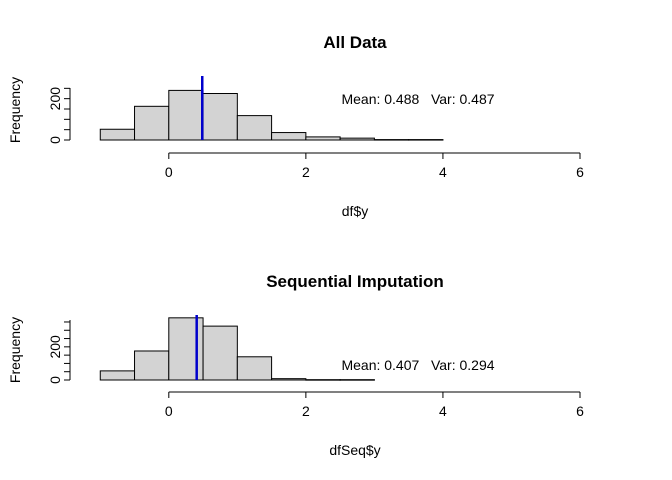 The image size is (672, 480). I want to click on chart-title: Sequential Imputation, so click(355, 281).